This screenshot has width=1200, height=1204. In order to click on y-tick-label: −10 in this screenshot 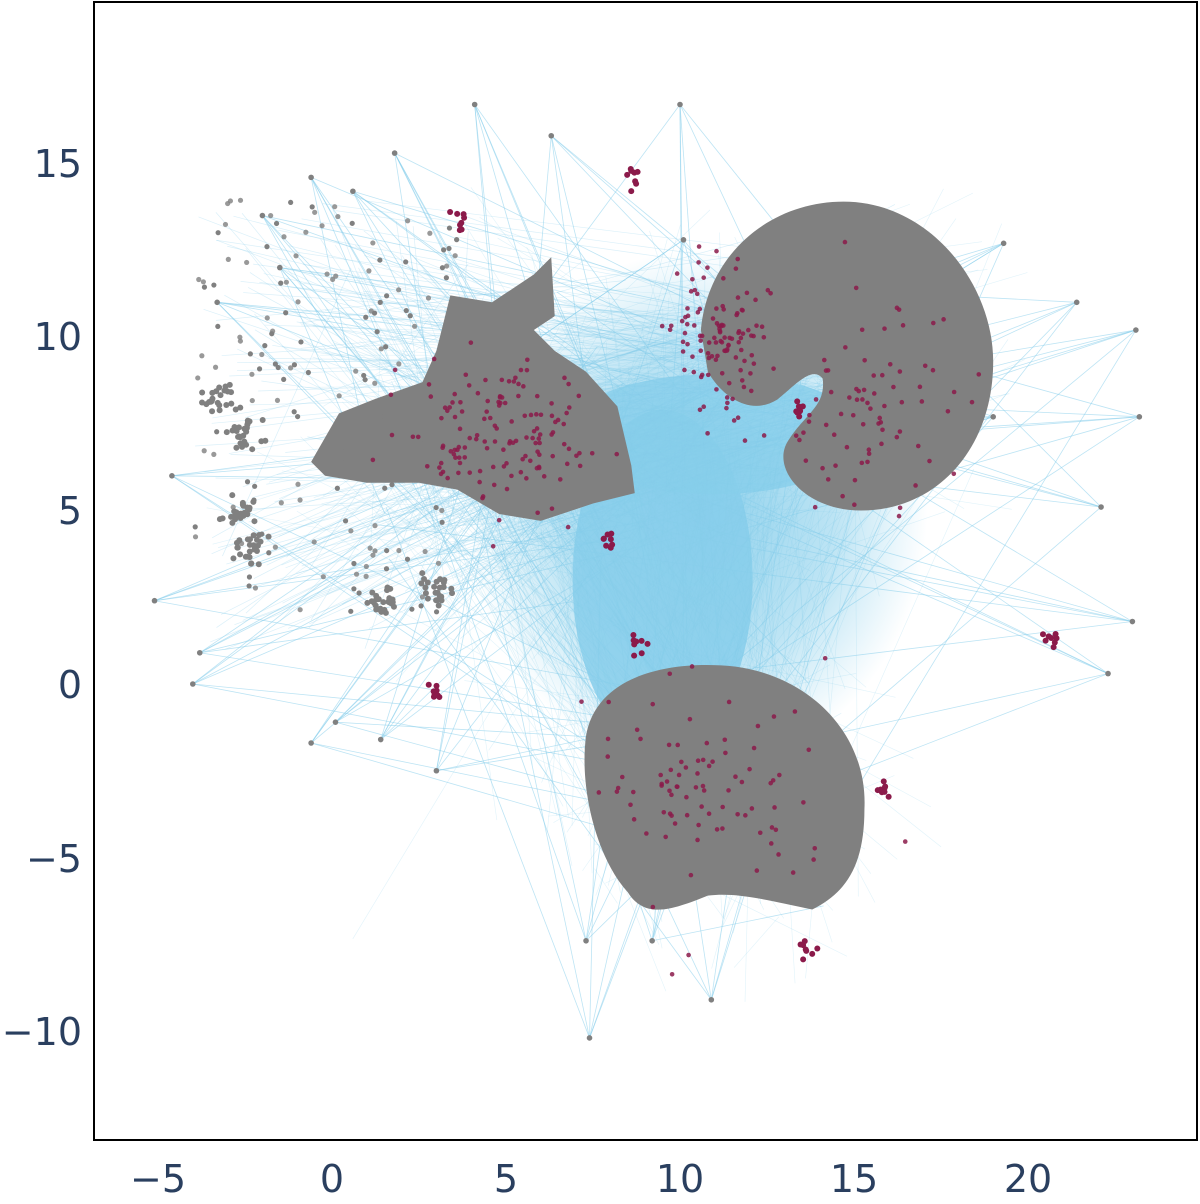, I will do `click(42, 1032)`.